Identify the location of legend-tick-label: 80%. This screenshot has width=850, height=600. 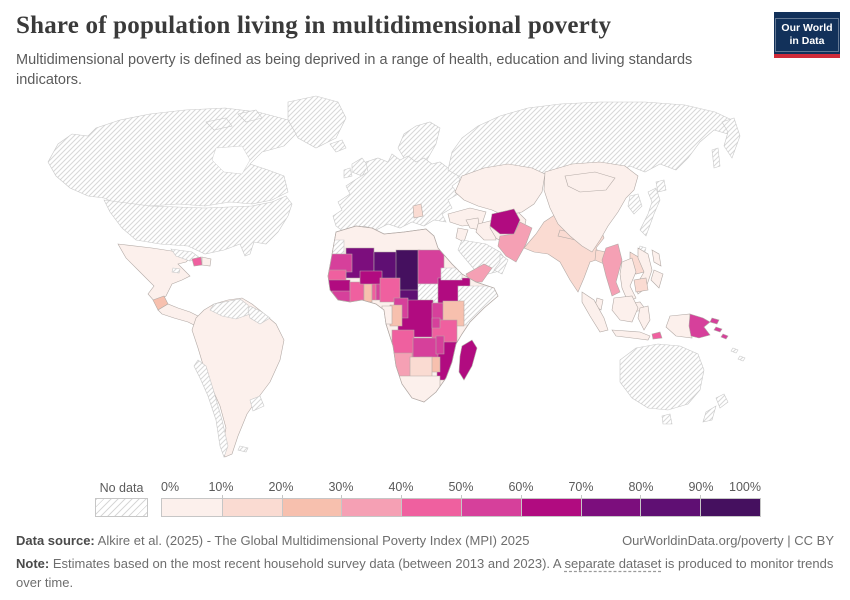
(641, 487).